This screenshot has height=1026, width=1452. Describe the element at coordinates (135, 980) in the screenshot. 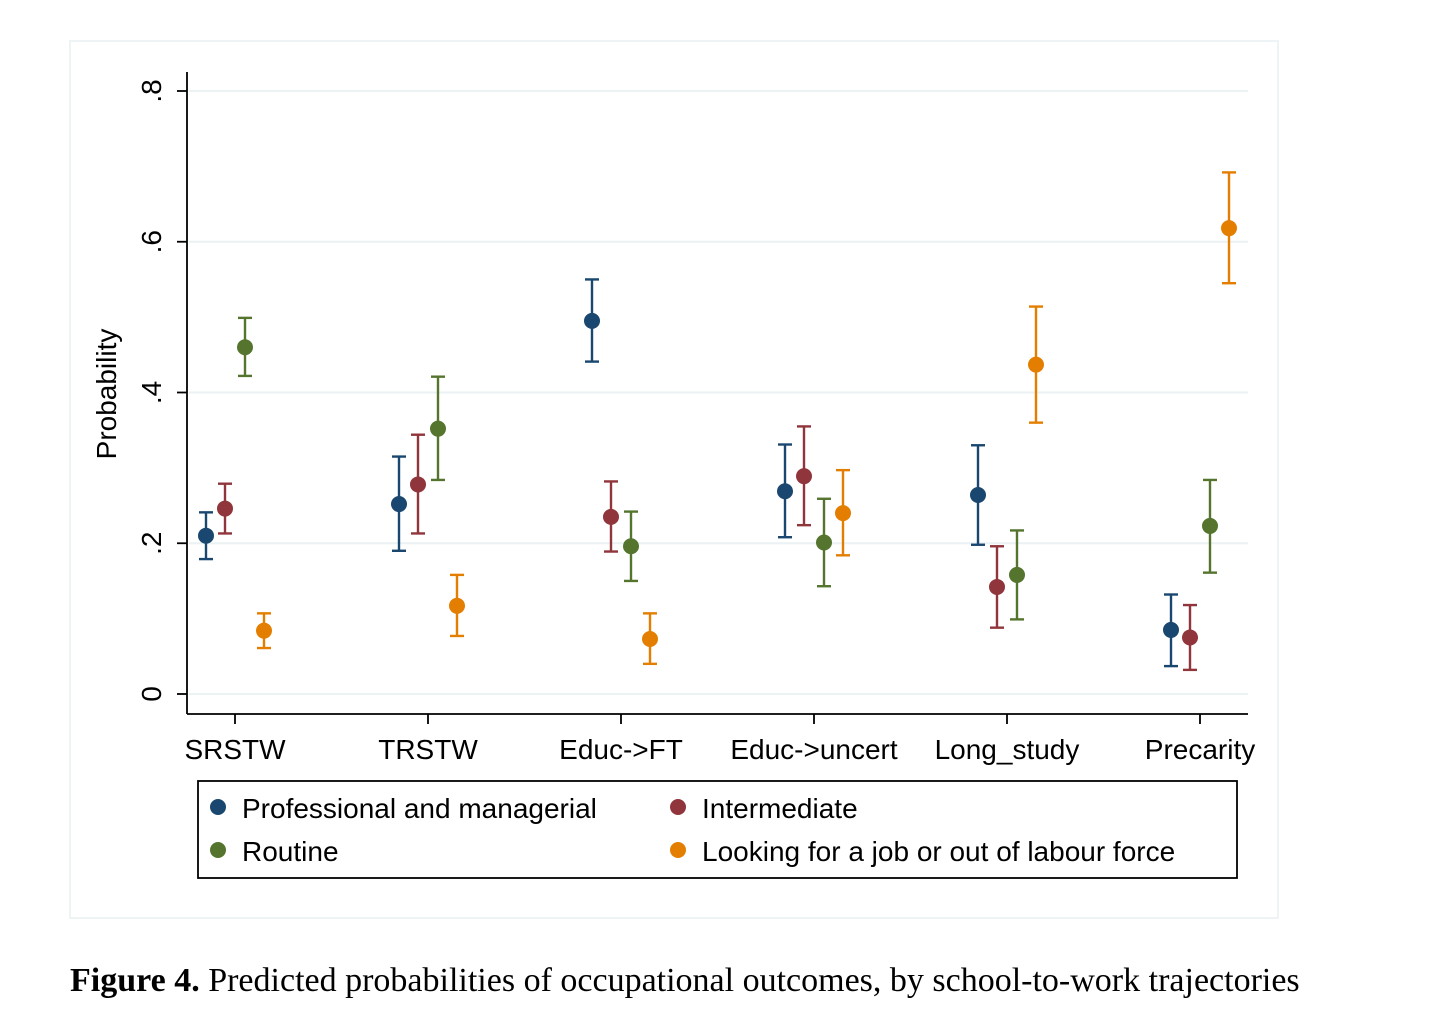

I see `figure-label: Figure 4.` at that location.